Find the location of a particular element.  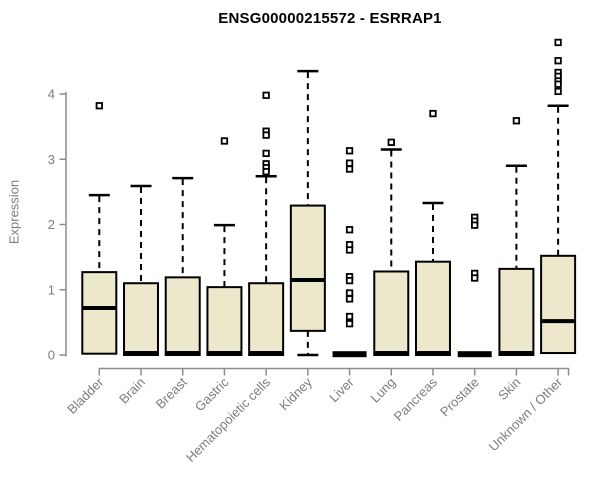

y-tick-label: 2 is located at coordinates (51, 224).